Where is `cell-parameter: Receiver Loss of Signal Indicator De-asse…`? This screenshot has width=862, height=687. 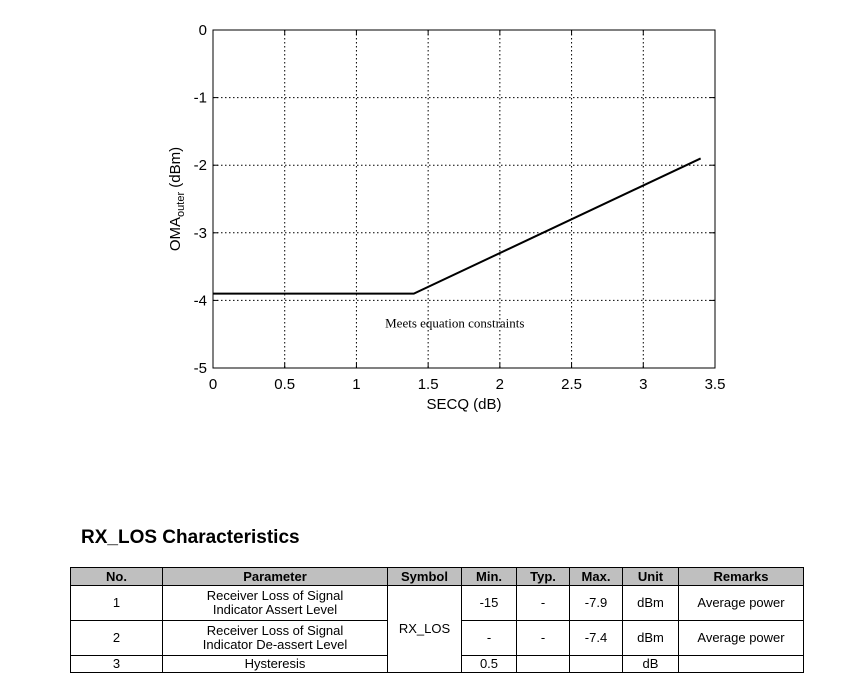 cell-parameter: Receiver Loss of Signal Indicator De-asse… is located at coordinates (275, 638).